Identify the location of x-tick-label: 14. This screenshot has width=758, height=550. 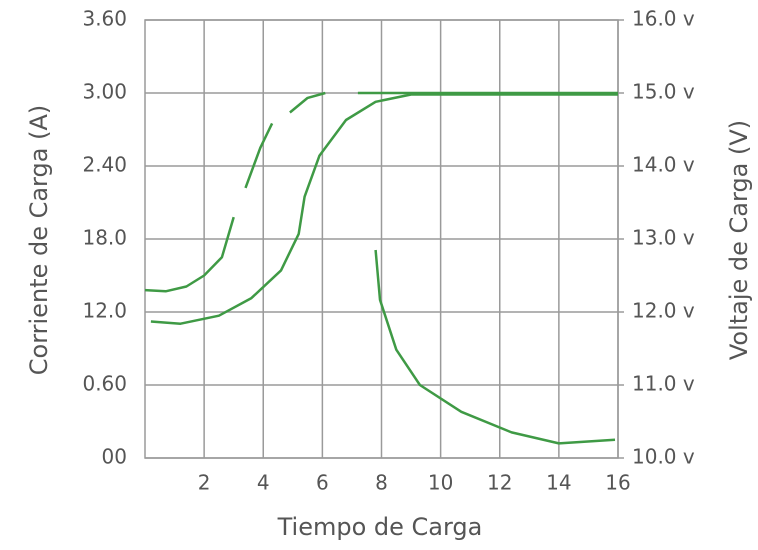
(558, 483).